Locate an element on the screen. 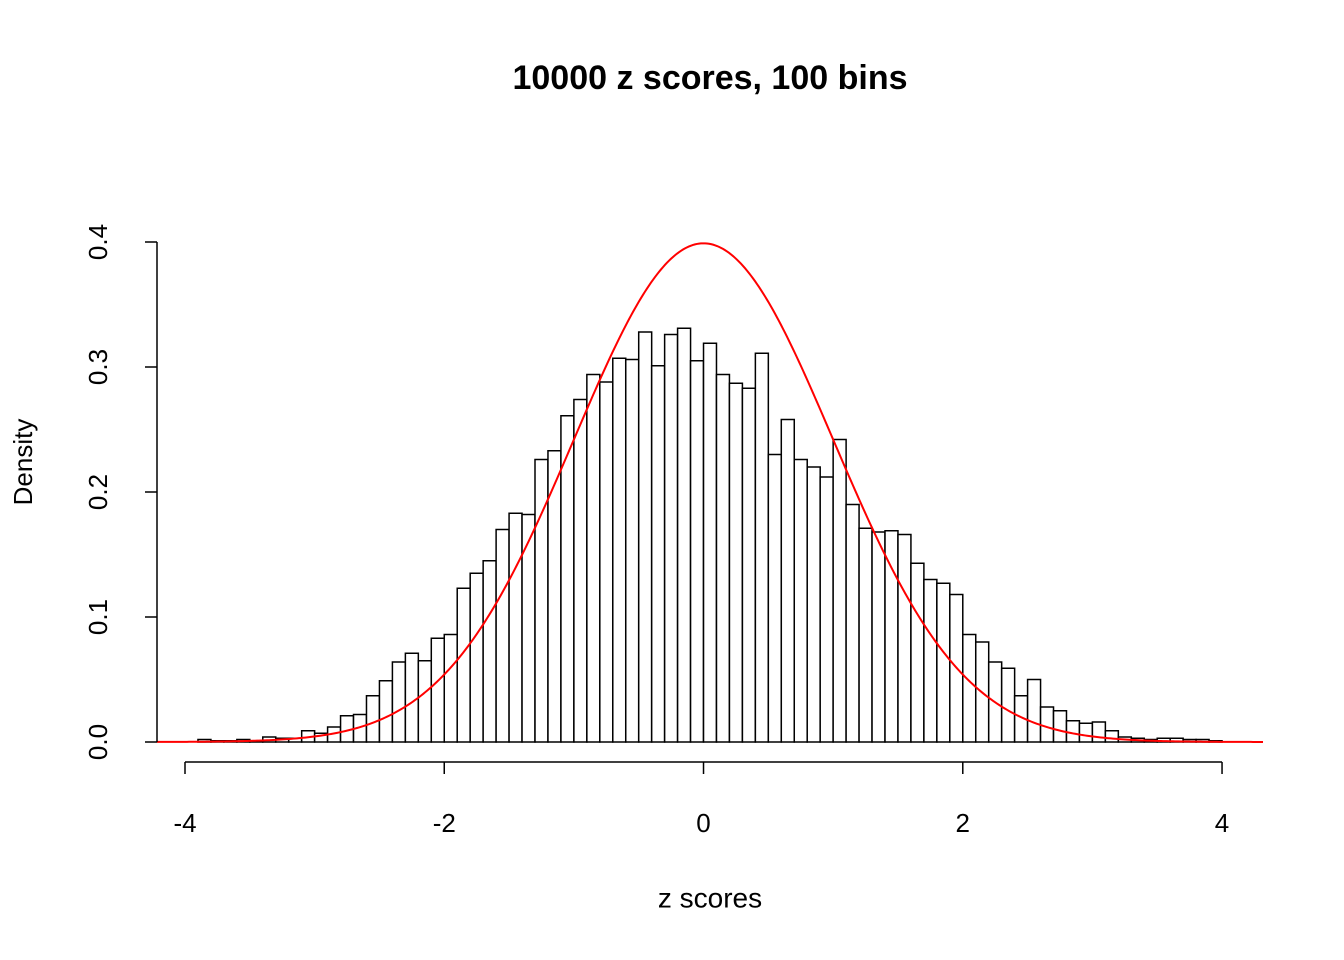  y-tick-label: 0.1 is located at coordinates (98, 617).